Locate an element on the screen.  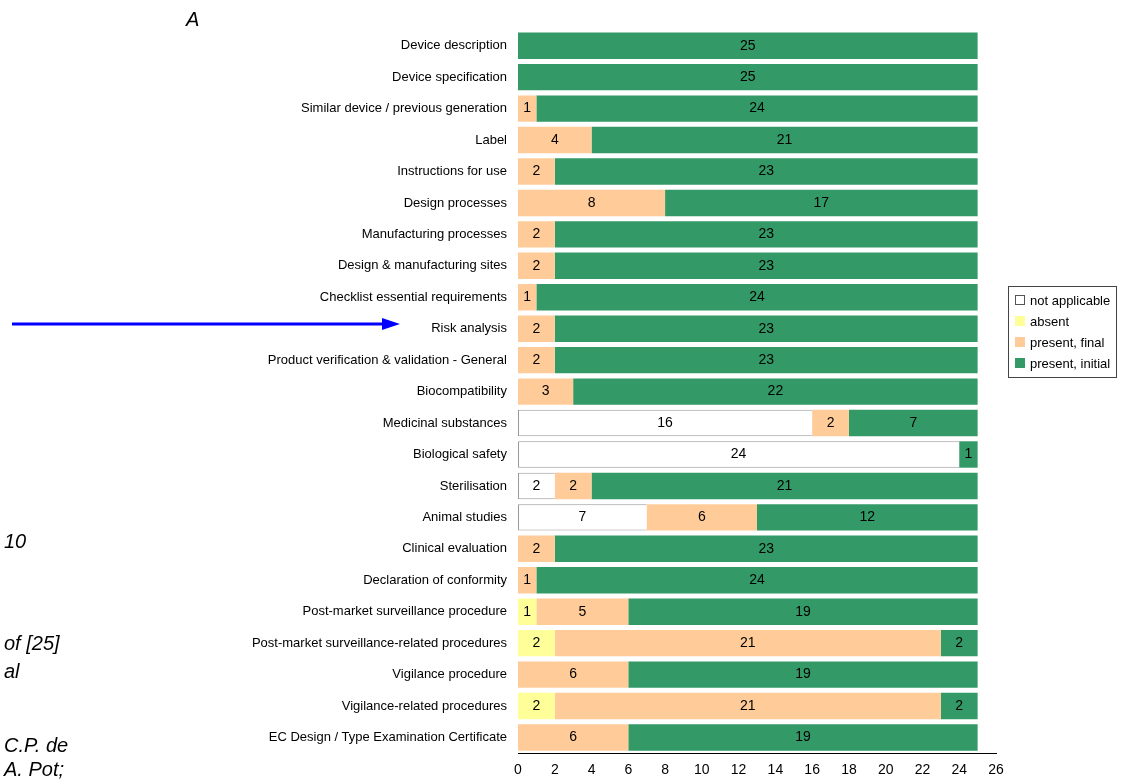
y-tick-label: Post-market surveillance-related procedures is located at coordinates (379, 642).